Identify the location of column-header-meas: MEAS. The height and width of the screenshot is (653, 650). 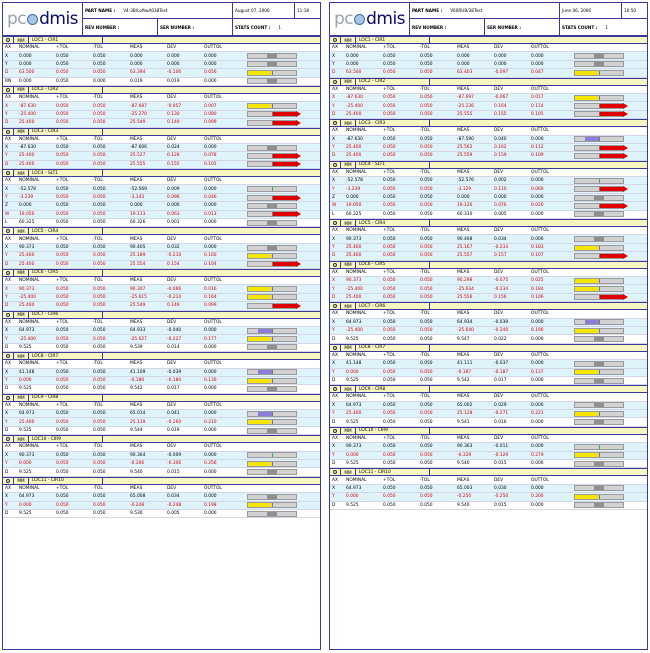
(136, 488).